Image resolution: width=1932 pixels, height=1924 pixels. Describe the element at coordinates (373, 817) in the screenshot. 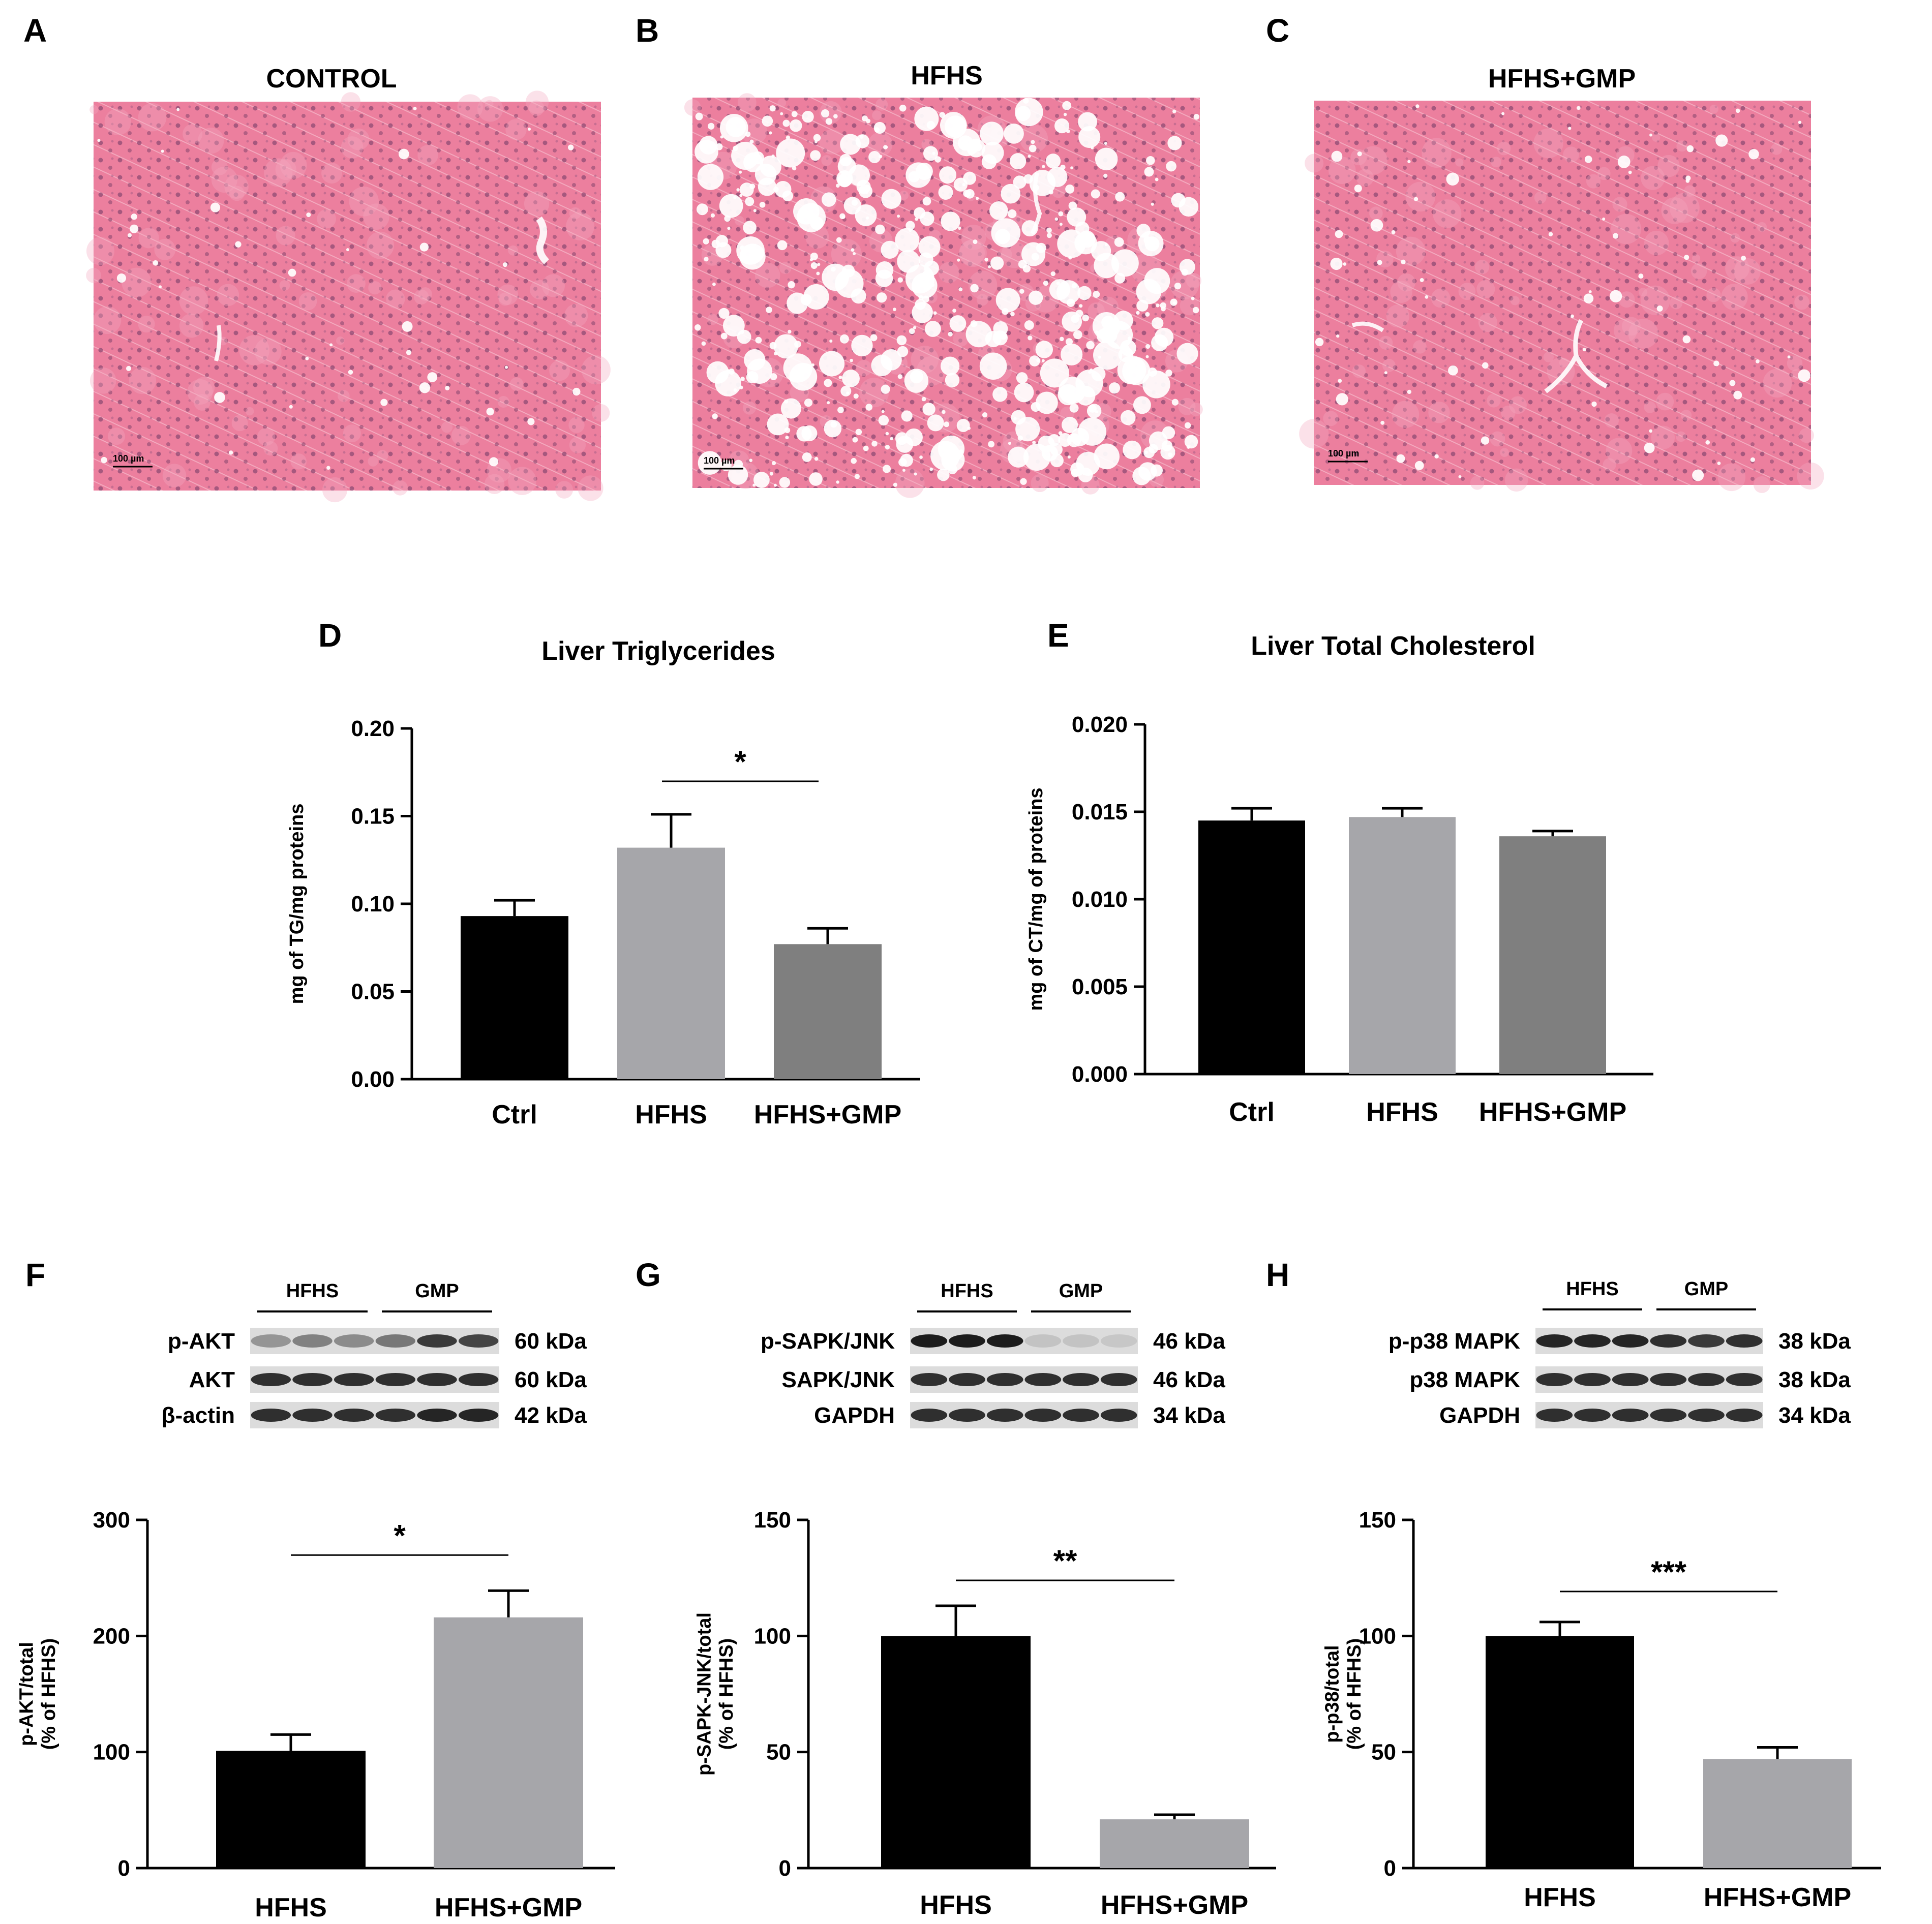

I see `y-tick-label: 0.15` at that location.